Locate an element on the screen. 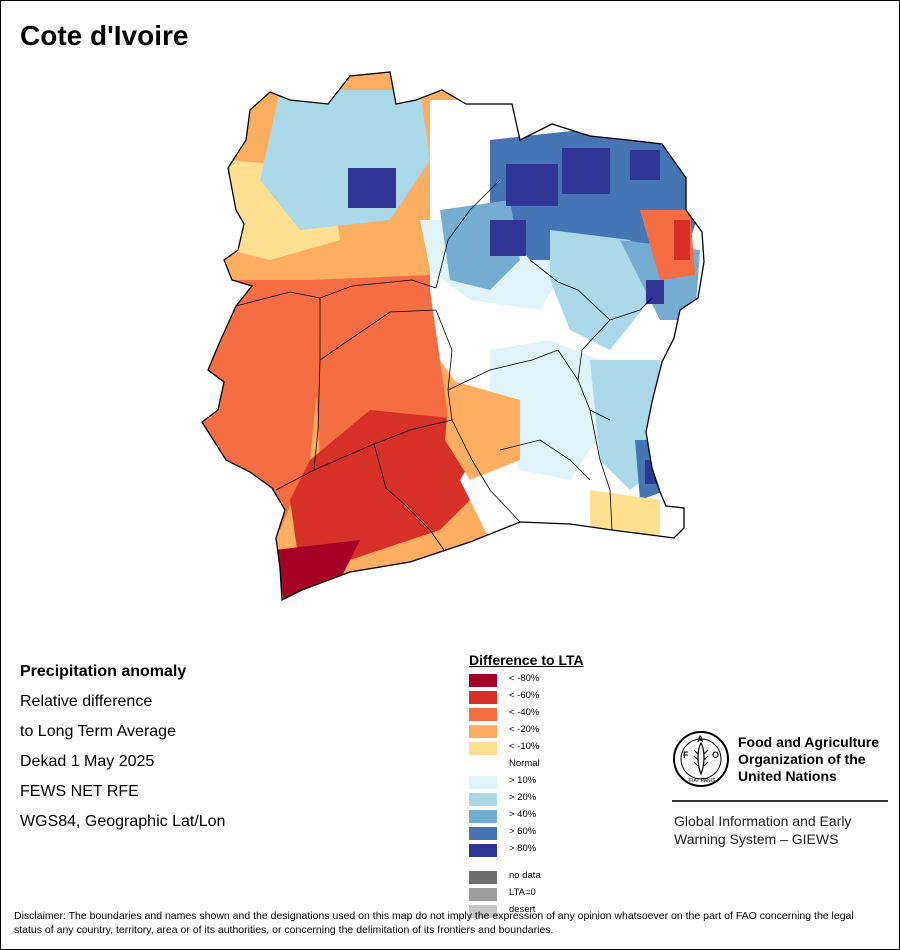  giews-line1: Global Information and Early is located at coordinates (763, 821).